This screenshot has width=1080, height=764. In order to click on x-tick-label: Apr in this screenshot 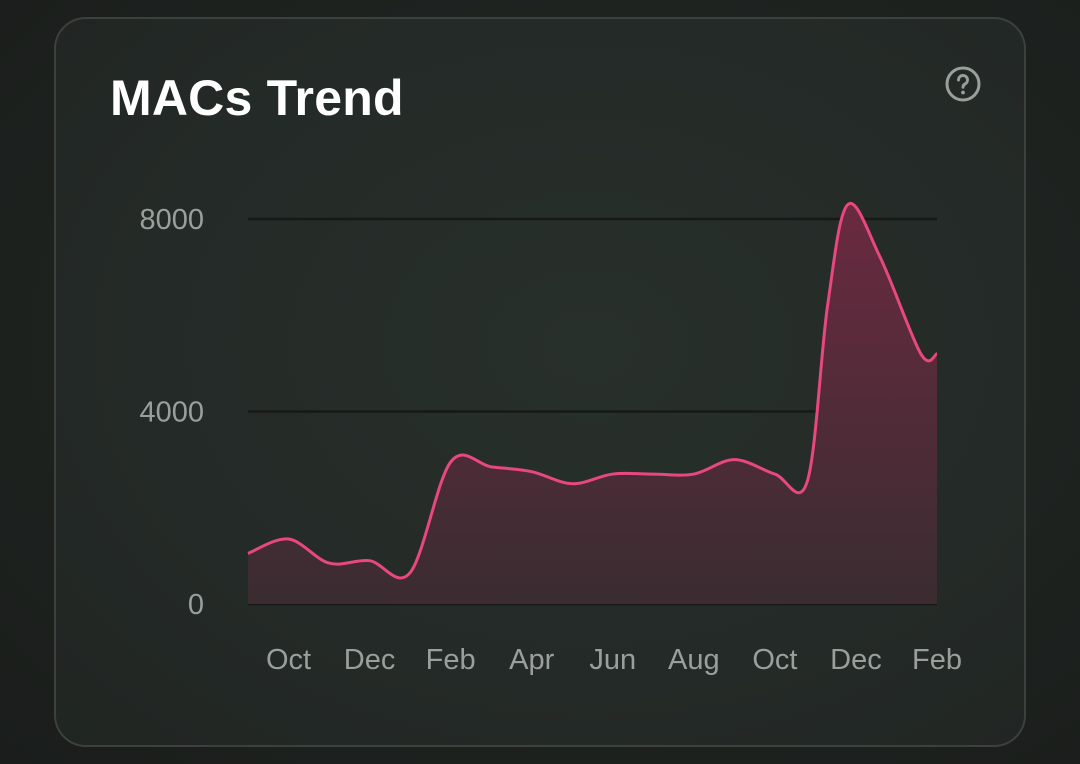, I will do `click(531, 660)`.